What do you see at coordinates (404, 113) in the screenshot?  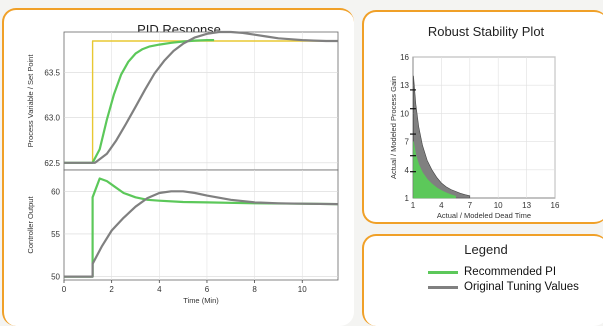 I see `robust-y-tick-label: 10` at bounding box center [404, 113].